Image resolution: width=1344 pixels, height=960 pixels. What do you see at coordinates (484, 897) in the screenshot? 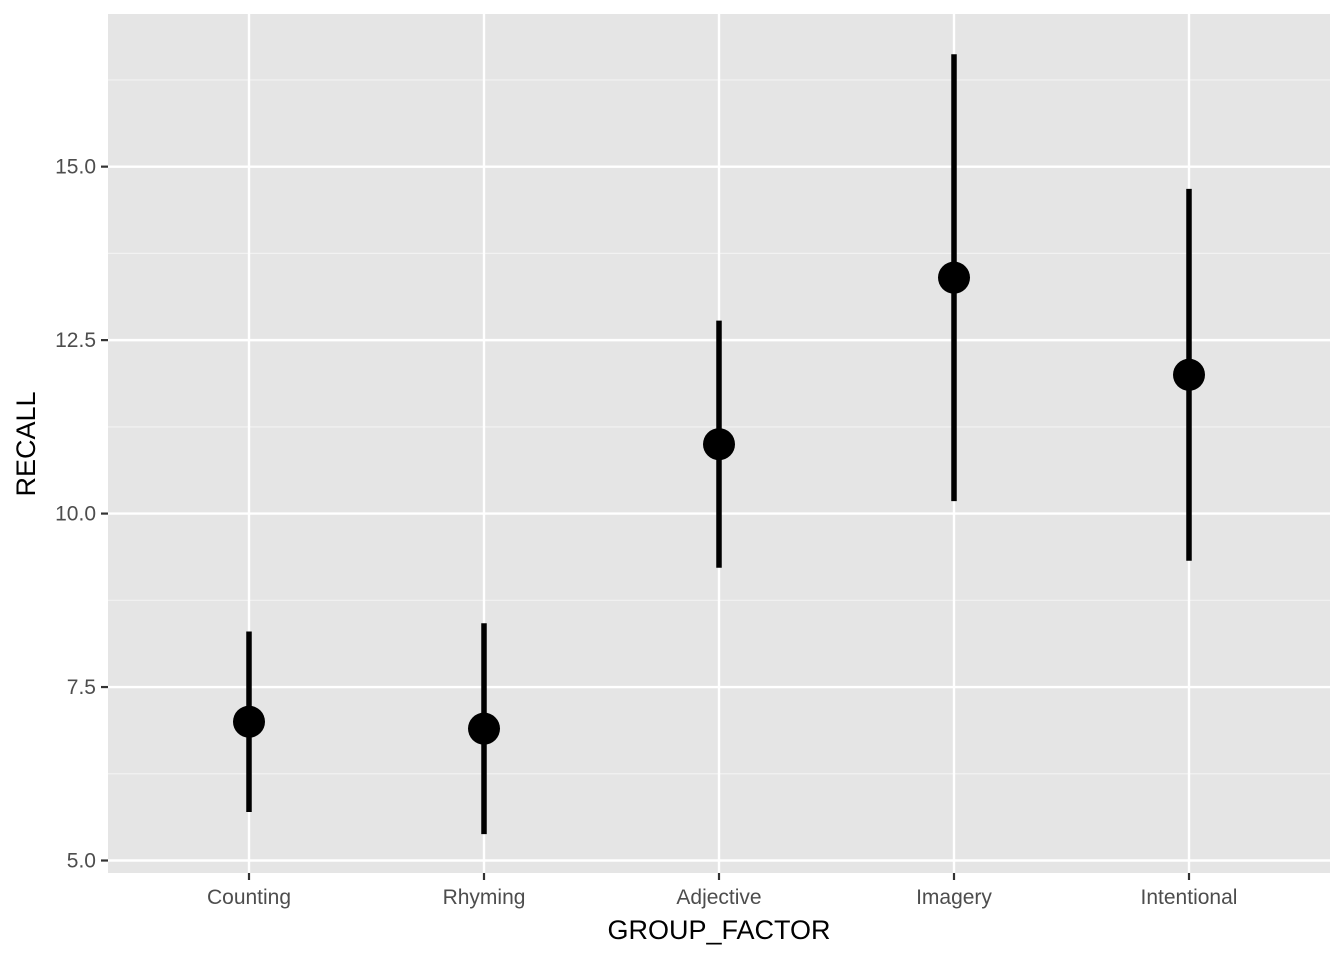
I see `x-tick-label: Rhyming` at bounding box center [484, 897].